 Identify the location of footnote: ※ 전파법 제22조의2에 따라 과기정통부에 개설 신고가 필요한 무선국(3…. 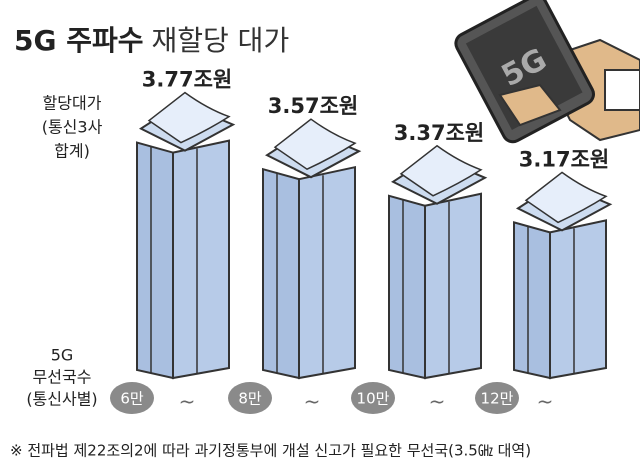
(270, 451).